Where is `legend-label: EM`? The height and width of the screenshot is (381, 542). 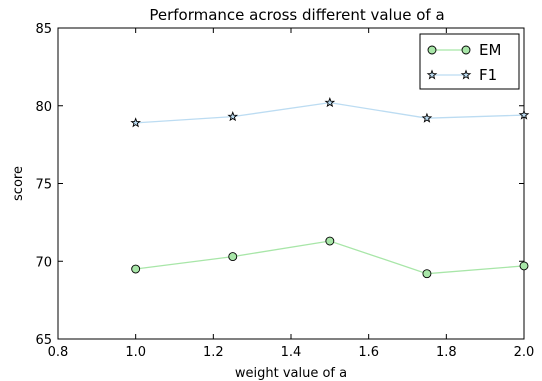
legend-label: EM is located at coordinates (490, 50).